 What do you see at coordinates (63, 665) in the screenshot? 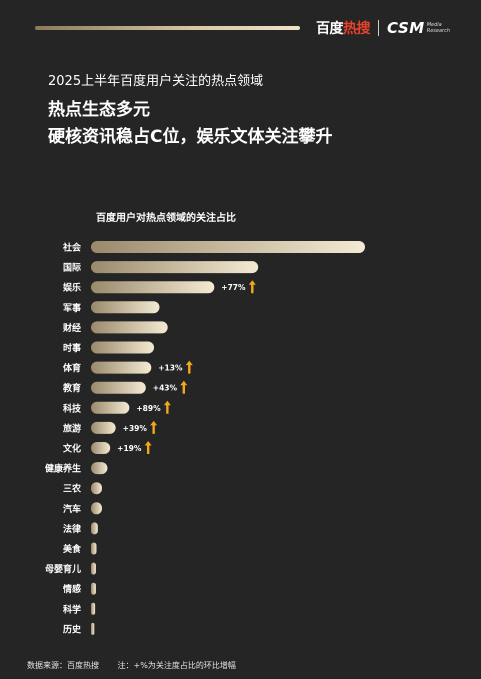
I see `footer-source: 数据来源：百度热搜` at bounding box center [63, 665].